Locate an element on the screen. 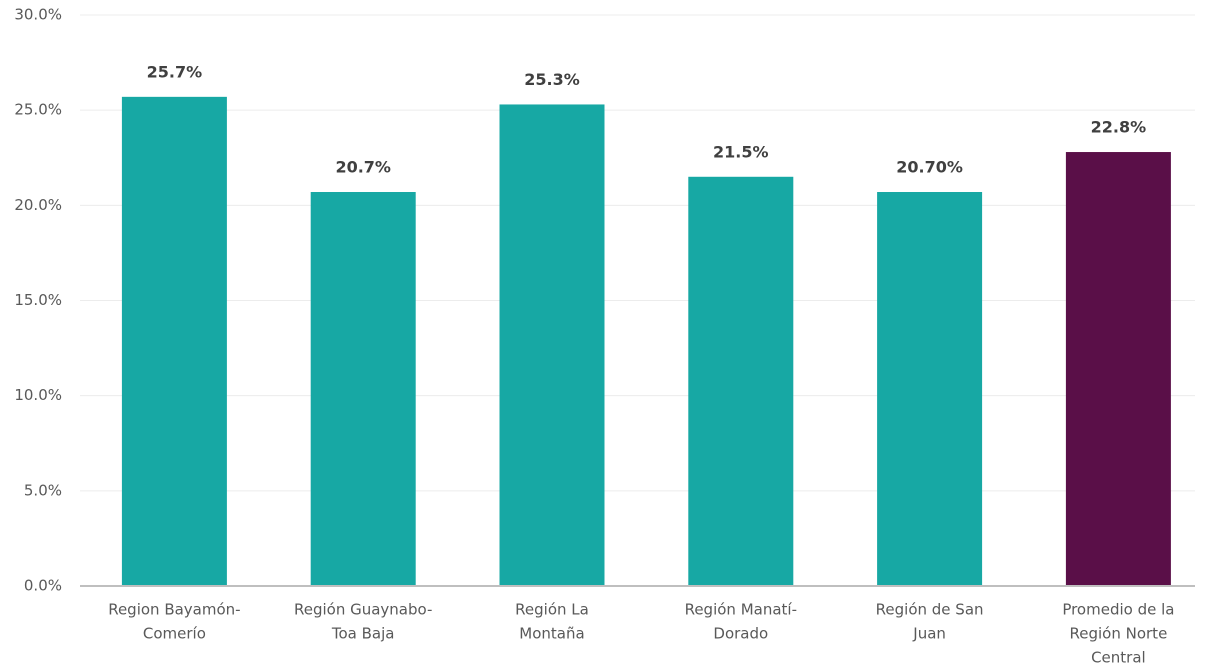 The image size is (1207, 665). y-tick-label: 15.0% is located at coordinates (38, 300).